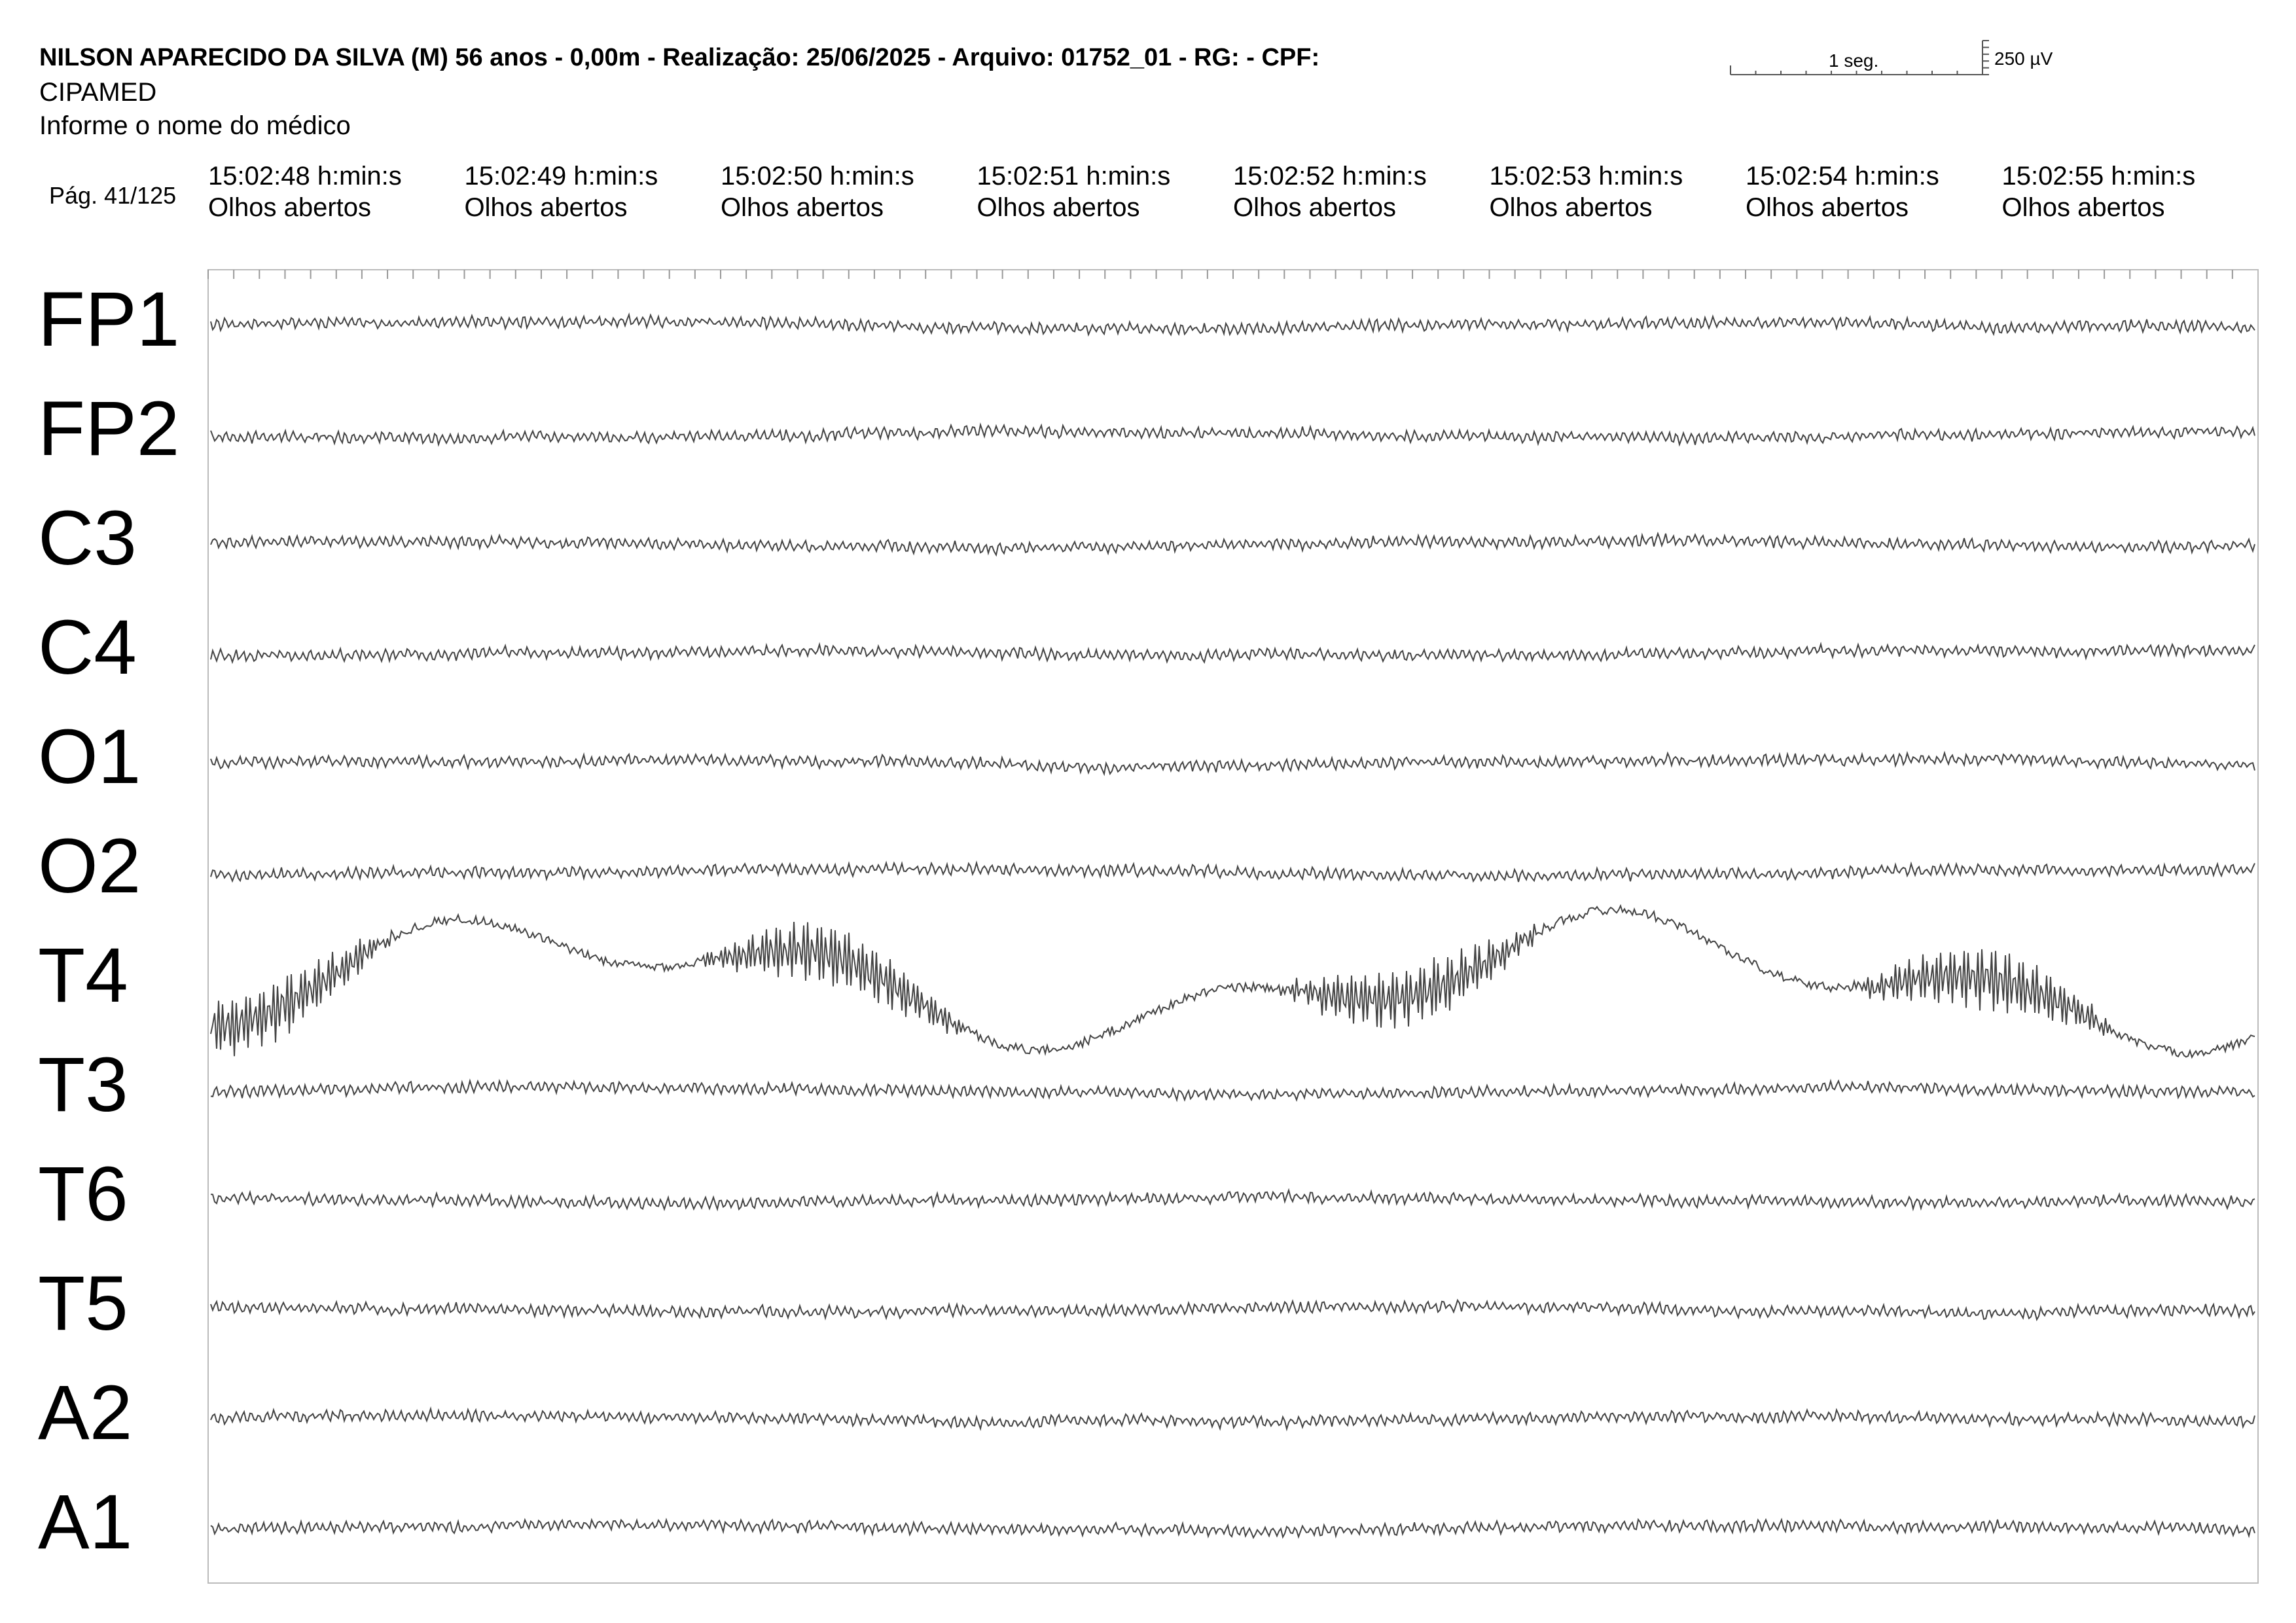 The image size is (2296, 1623). I want to click on epoch-time: 15:02:49 h:min:s, so click(561, 176).